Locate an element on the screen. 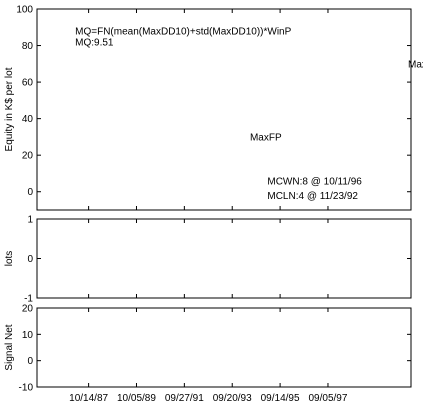 The image size is (423, 408). equity-marker-label-max: Max is located at coordinates (415, 64).